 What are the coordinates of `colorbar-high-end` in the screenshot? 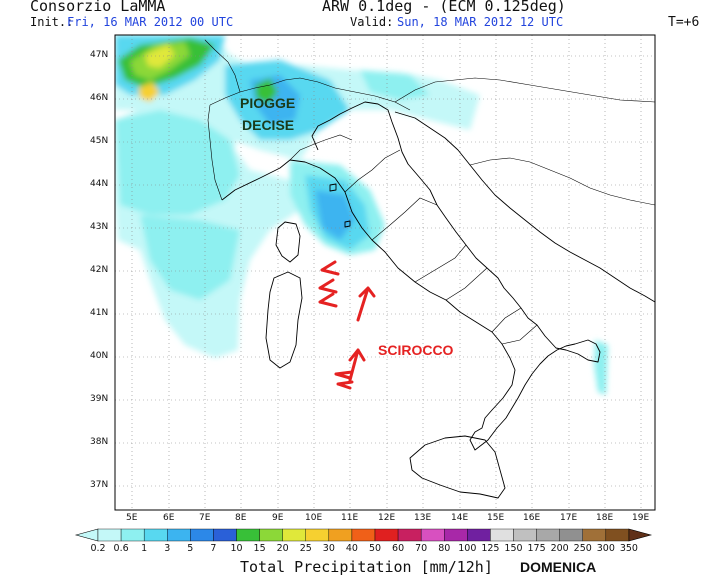 It's located at (640, 535).